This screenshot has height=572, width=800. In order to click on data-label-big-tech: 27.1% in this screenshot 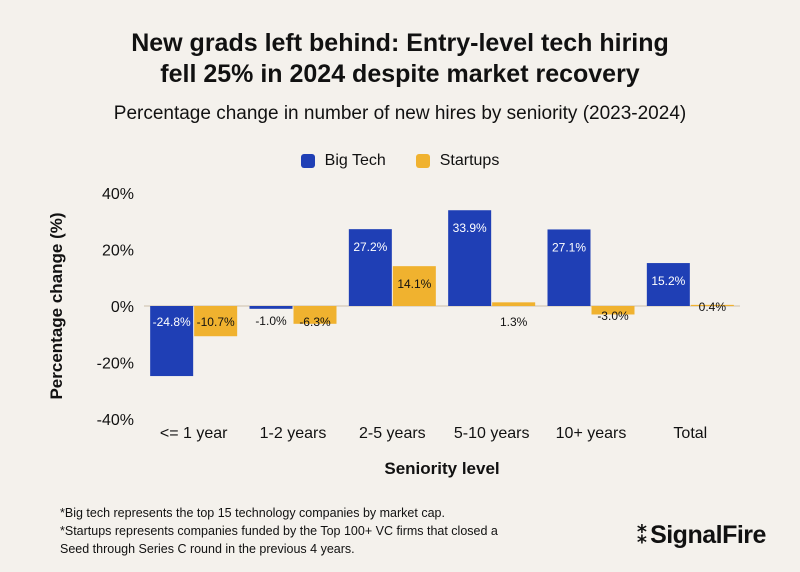, I will do `click(569, 247)`.